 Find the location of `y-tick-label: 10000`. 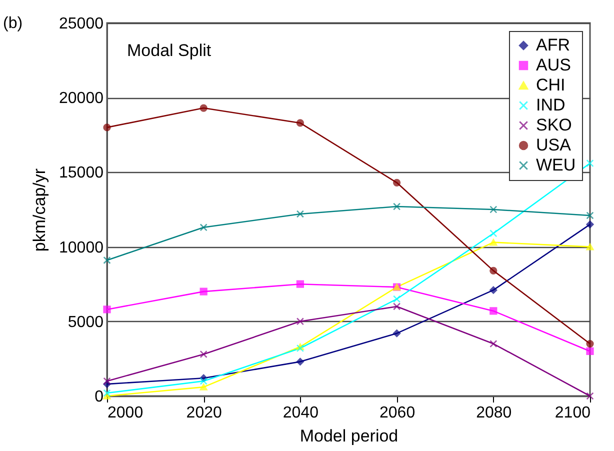

y-tick-label: 10000 is located at coordinates (81, 247).